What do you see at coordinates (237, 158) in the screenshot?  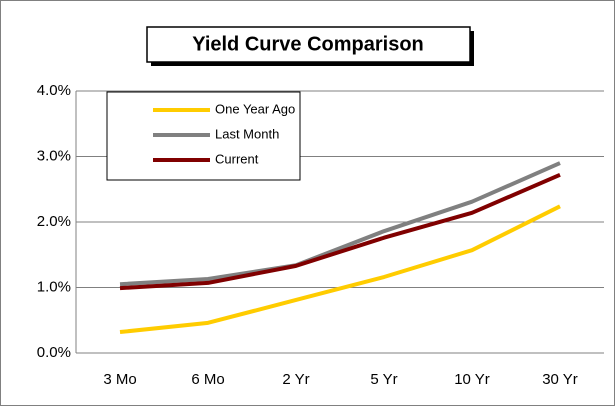 I see `legend-label: Current` at bounding box center [237, 158].